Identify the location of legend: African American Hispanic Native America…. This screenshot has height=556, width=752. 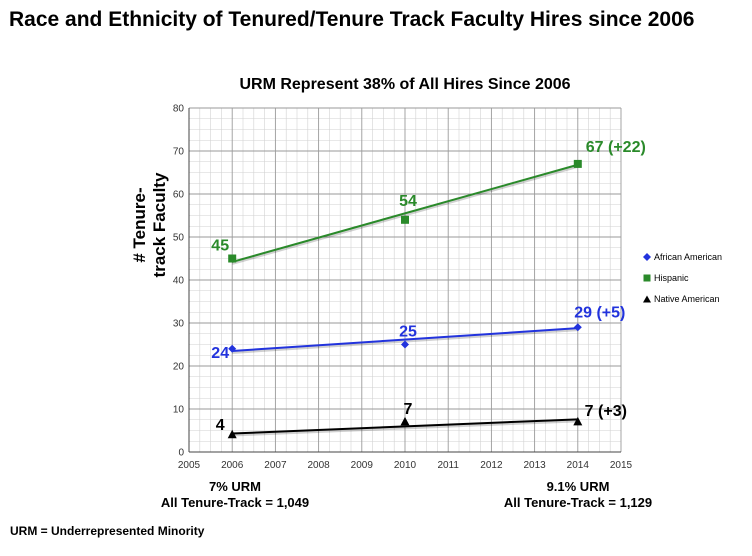
(682, 277).